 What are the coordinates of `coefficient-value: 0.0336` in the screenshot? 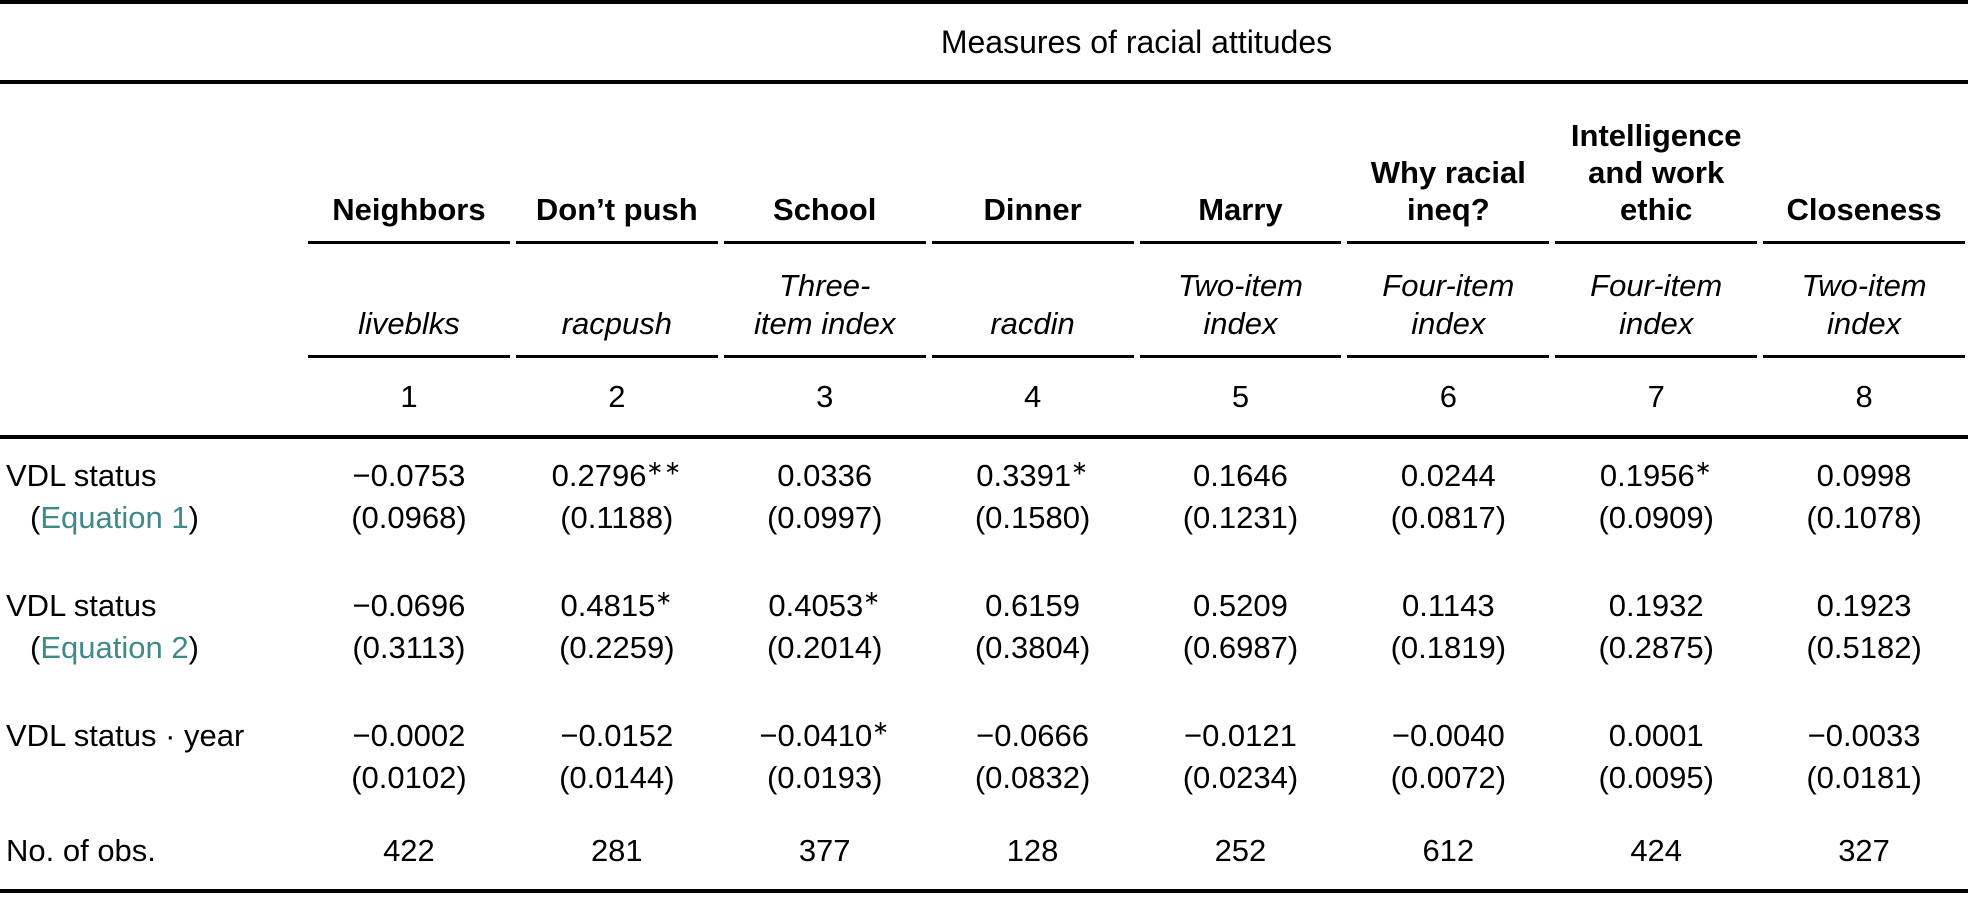 It's located at (825, 475).